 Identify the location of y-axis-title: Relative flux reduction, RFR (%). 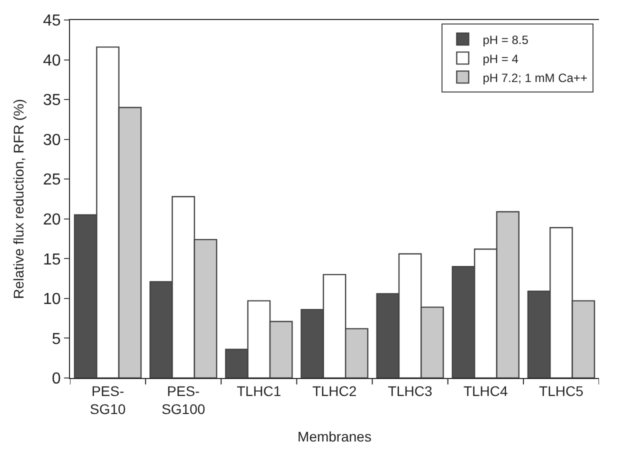
(18, 199).